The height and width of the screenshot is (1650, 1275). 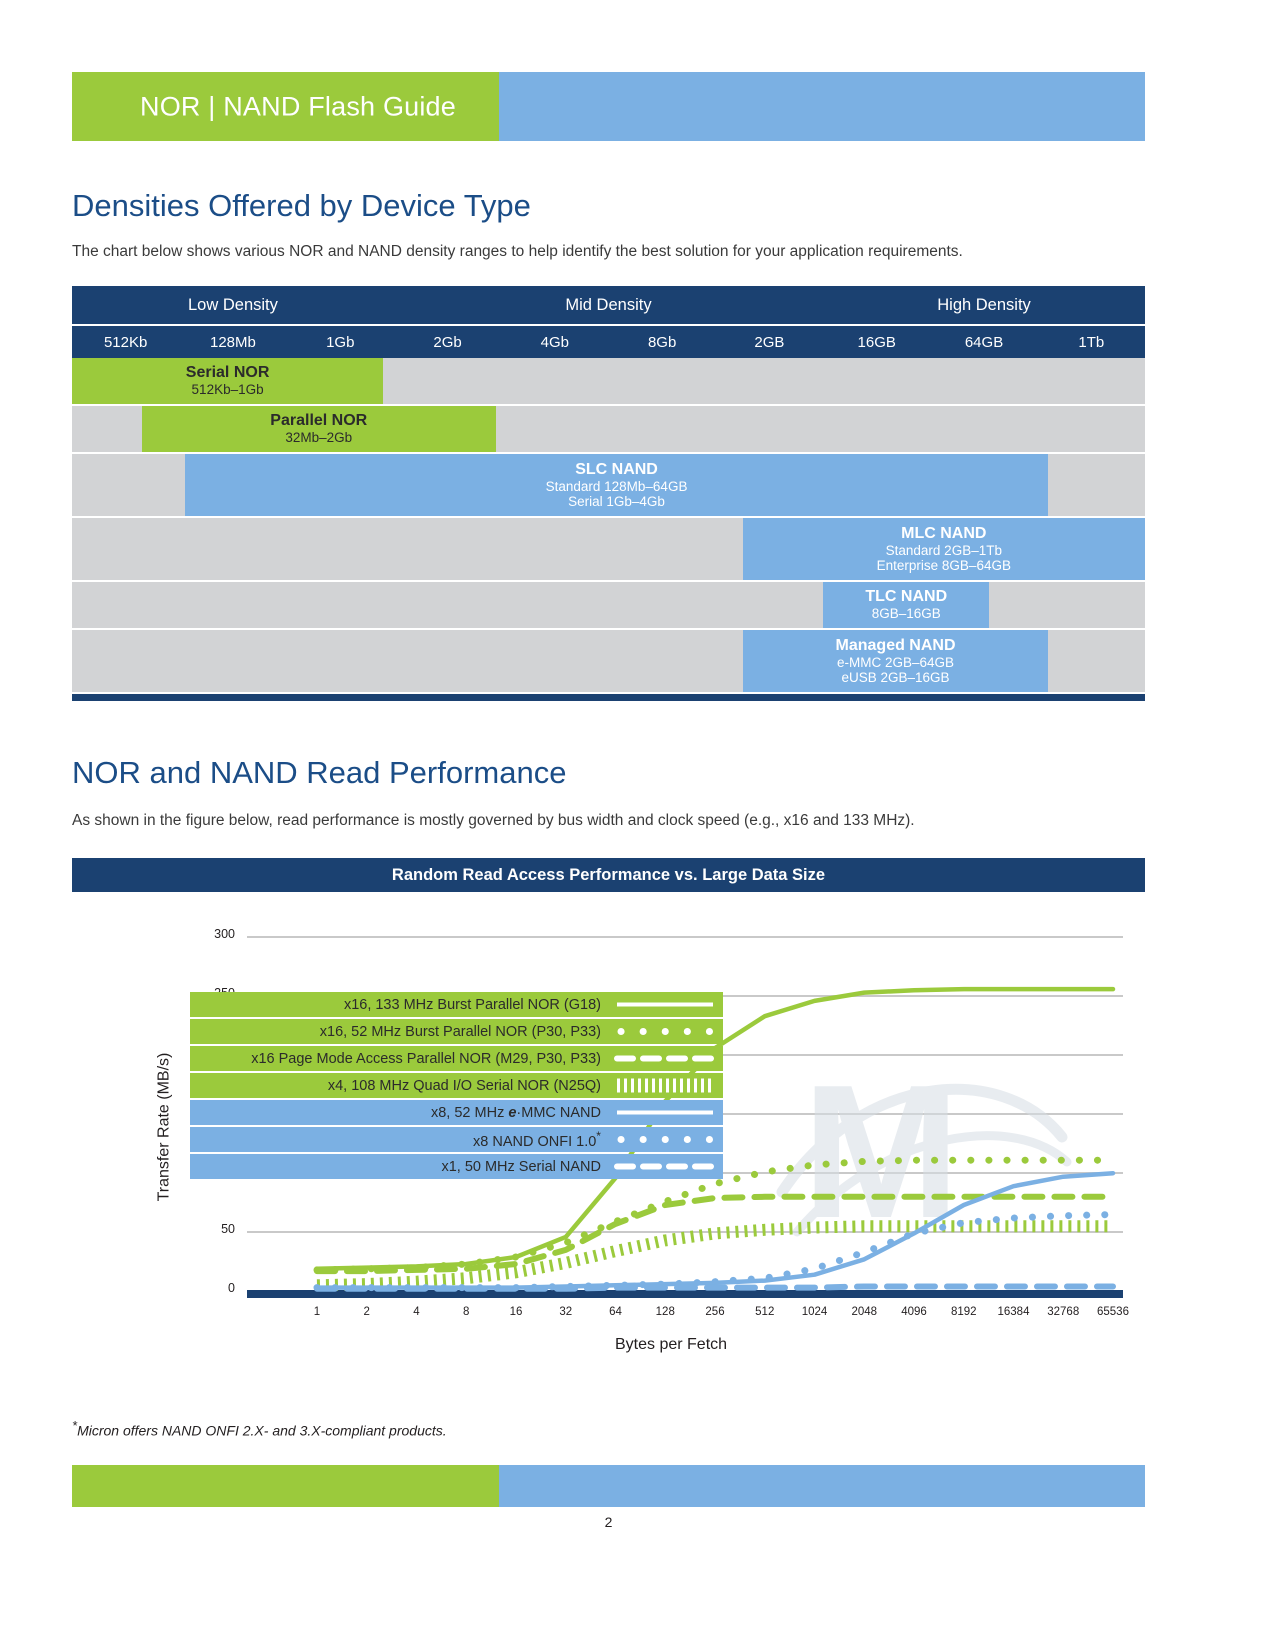 I want to click on density-tick-label: 8Gb, so click(x=662, y=342).